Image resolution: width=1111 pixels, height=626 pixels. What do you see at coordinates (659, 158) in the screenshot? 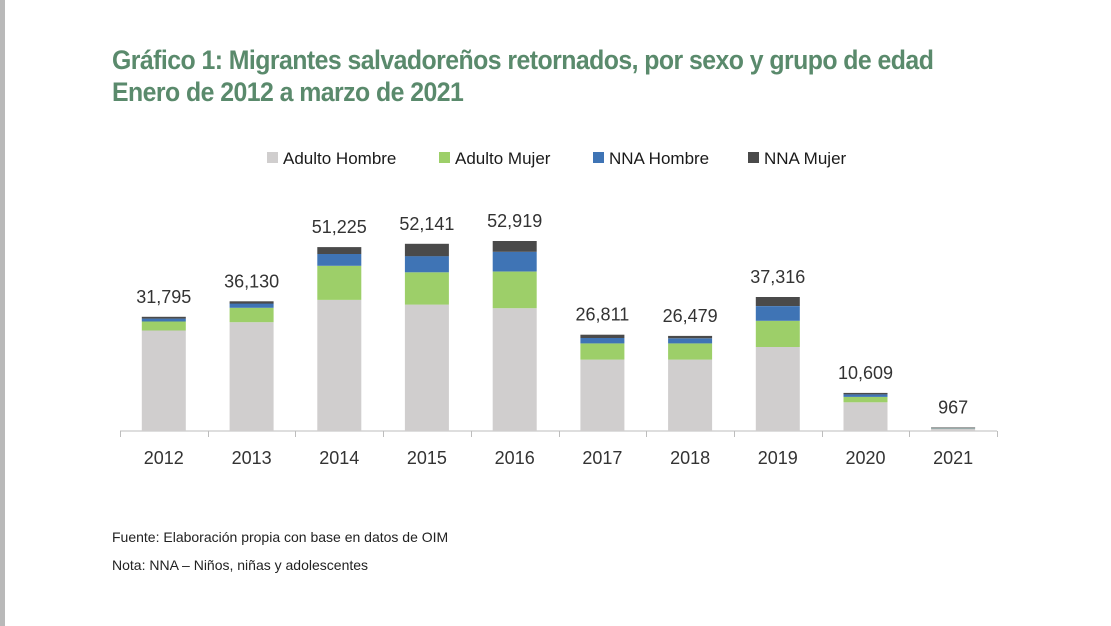
I see `legend-label-3: NNA Hombre` at bounding box center [659, 158].